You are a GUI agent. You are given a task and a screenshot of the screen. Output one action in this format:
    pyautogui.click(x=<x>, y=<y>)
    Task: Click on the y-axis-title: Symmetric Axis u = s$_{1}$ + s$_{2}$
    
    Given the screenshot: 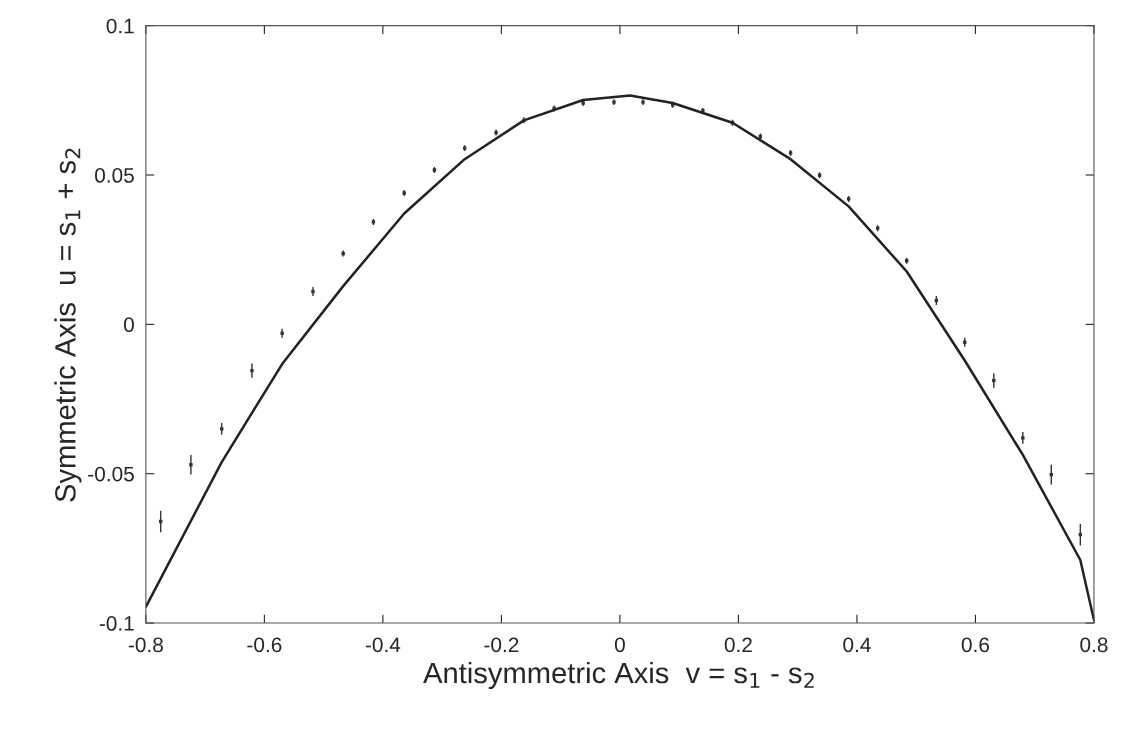 What is the action you would take?
    pyautogui.click(x=68, y=325)
    